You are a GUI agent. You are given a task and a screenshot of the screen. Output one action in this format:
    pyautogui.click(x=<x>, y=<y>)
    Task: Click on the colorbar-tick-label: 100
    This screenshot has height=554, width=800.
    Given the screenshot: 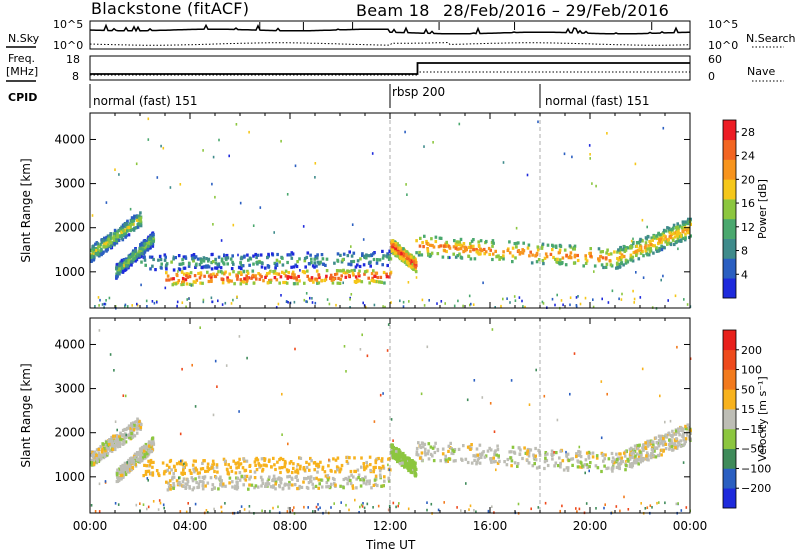 What is the action you would take?
    pyautogui.click(x=751, y=370)
    